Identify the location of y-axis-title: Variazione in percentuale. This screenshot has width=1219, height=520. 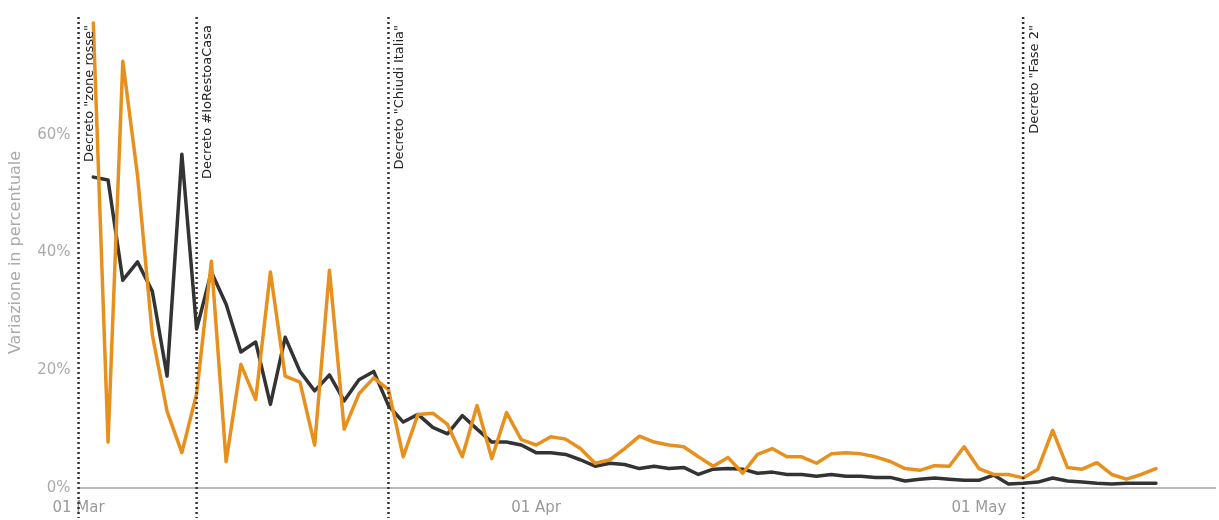
(14, 252).